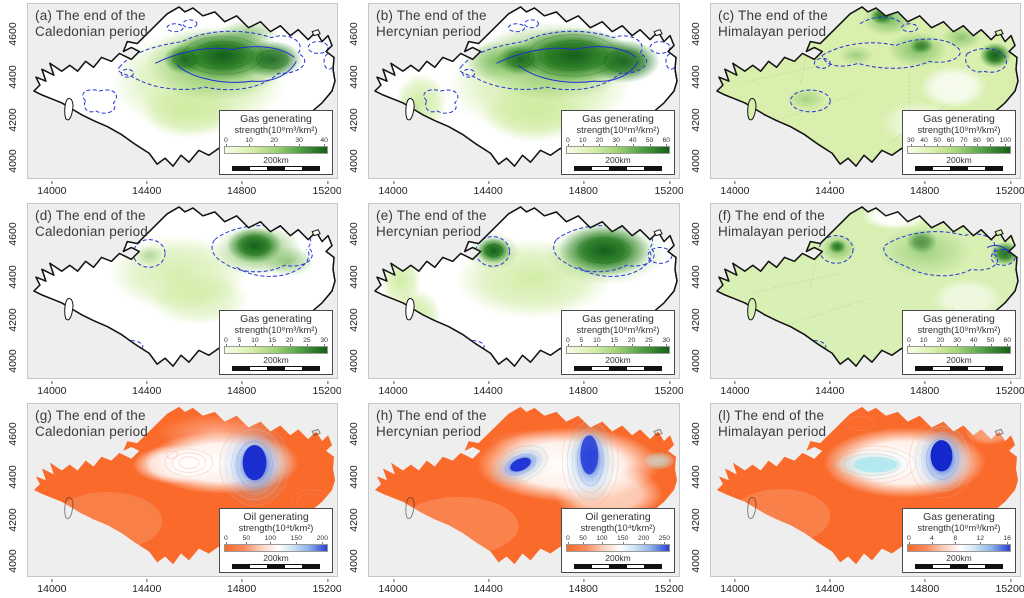 The width and height of the screenshot is (1024, 598). What do you see at coordinates (296, 539) in the screenshot?
I see `tick-label: 150` at bounding box center [296, 539].